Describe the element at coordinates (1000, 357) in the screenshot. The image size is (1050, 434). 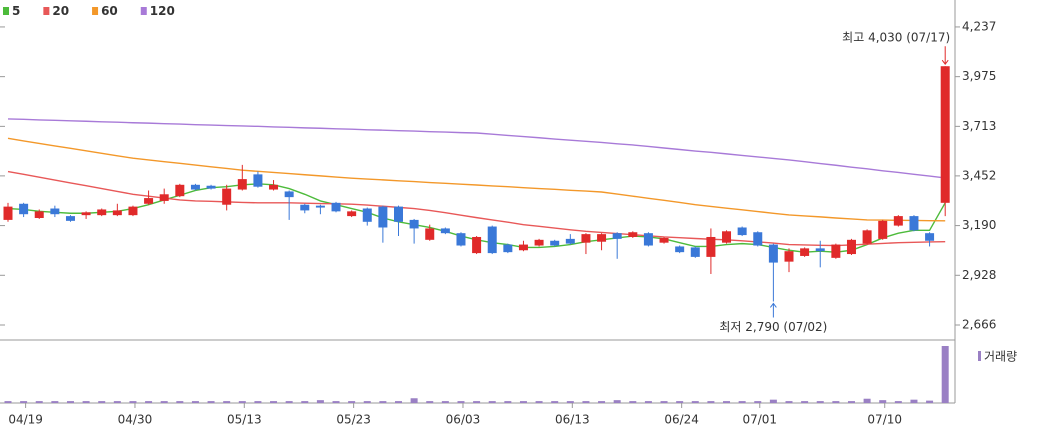
I see `volume-legend-label: 거래량` at that location.